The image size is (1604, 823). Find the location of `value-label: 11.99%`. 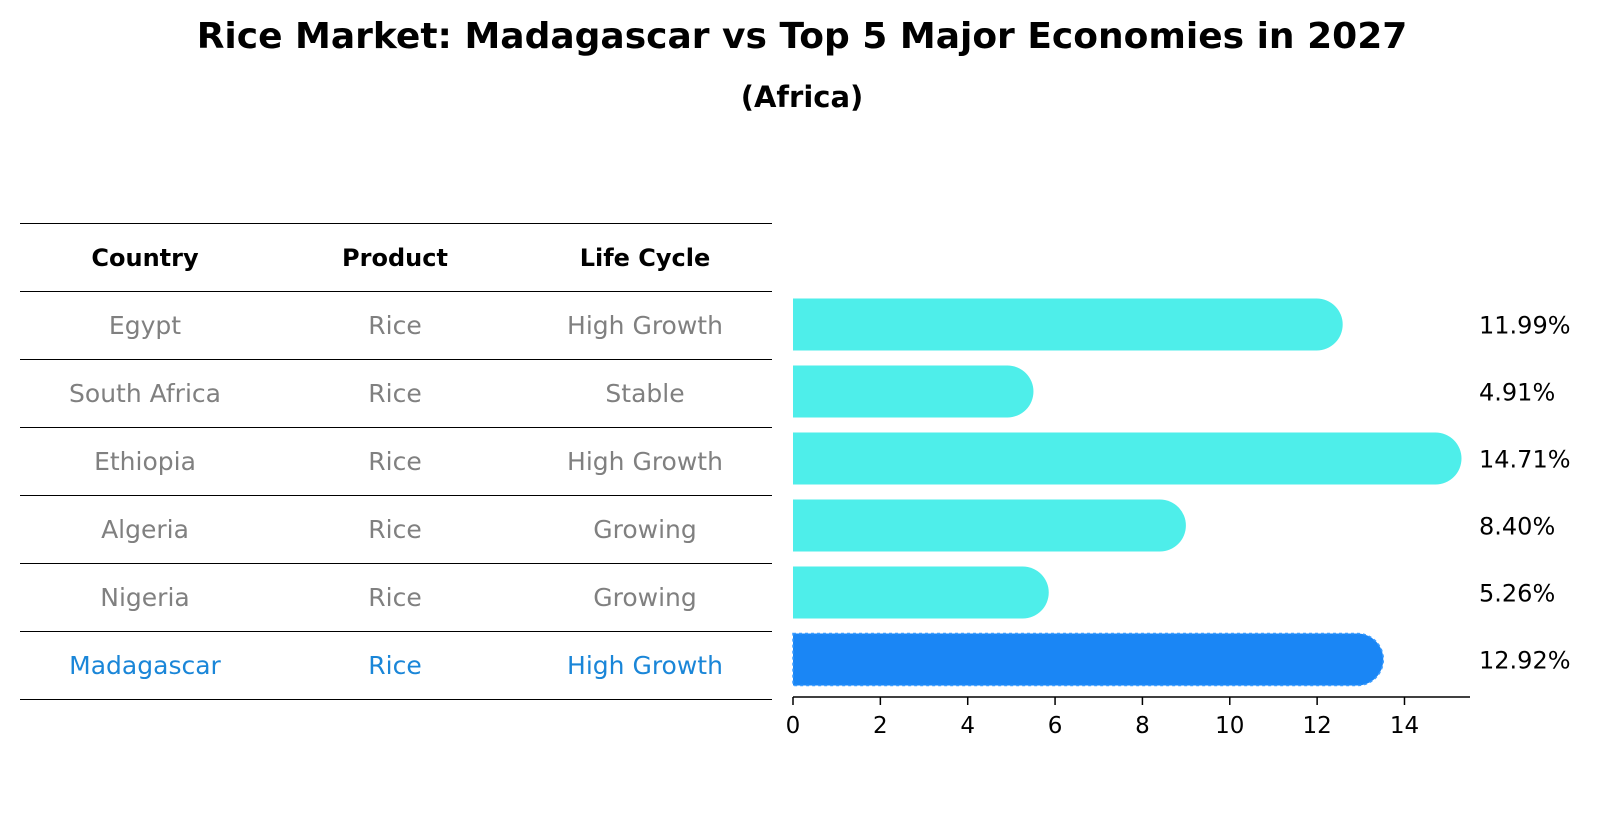

value-label: 11.99% is located at coordinates (1525, 326).